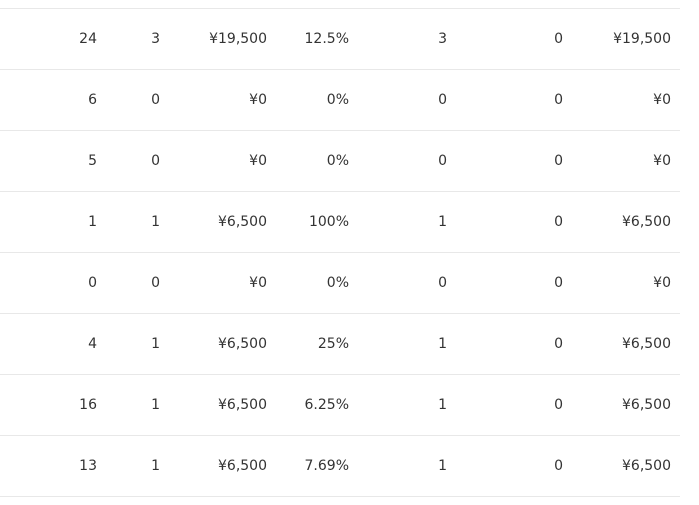 The height and width of the screenshot is (505, 699). I want to click on rate-cell: 100%, so click(328, 222).